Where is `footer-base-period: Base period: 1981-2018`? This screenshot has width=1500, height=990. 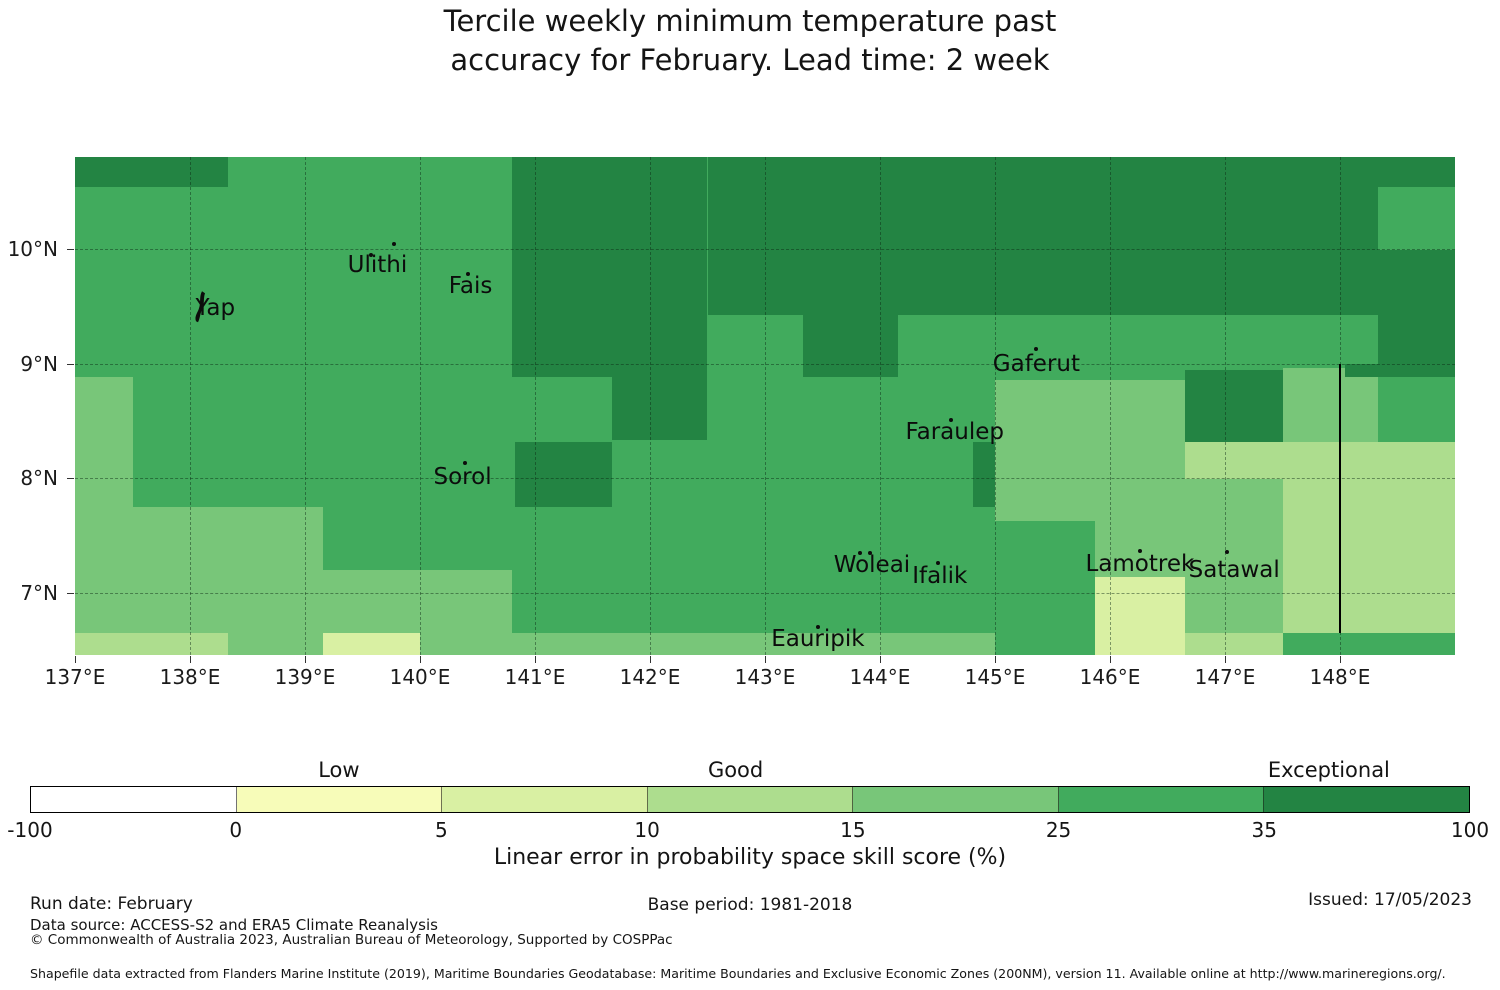
footer-base-period: Base period: 1981-2018 is located at coordinates (750, 905).